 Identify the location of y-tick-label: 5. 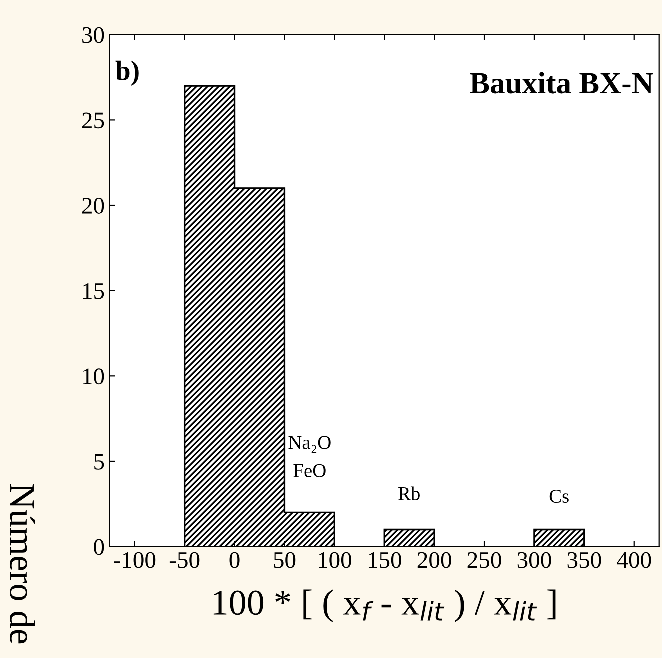
(99, 462).